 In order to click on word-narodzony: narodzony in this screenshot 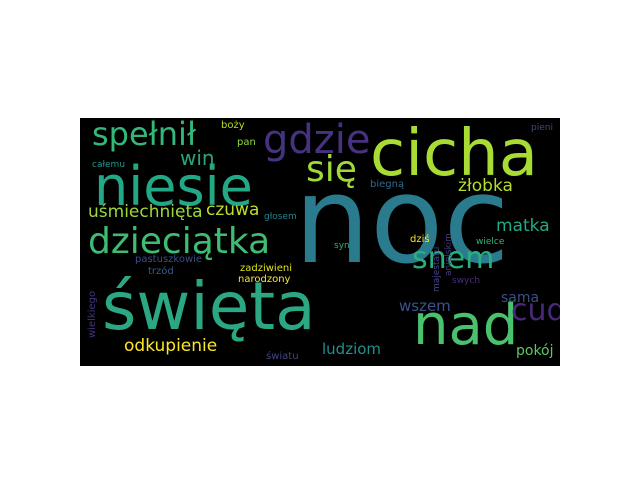, I will do `click(264, 279)`.